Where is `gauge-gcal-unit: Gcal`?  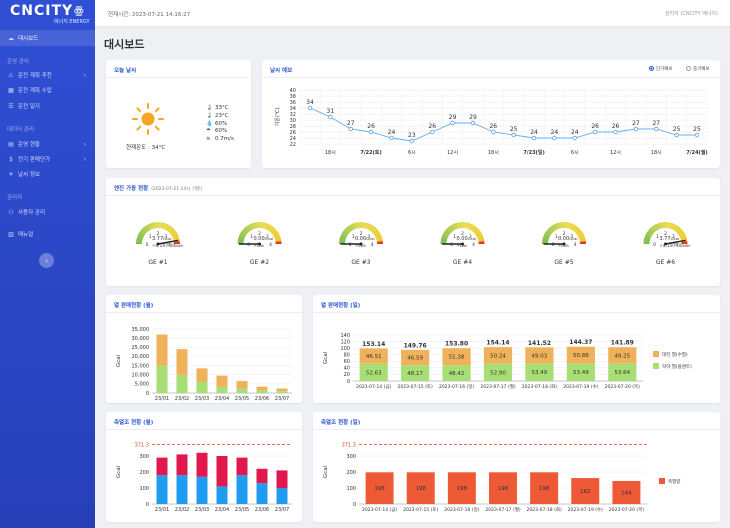
gauge-gcal-unit: Gcal is located at coordinates (573, 238).